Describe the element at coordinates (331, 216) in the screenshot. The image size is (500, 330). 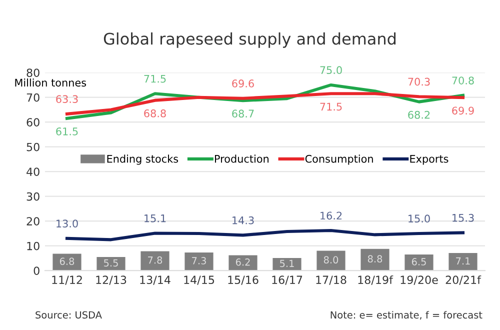
I see `data-label: 16.2` at that location.